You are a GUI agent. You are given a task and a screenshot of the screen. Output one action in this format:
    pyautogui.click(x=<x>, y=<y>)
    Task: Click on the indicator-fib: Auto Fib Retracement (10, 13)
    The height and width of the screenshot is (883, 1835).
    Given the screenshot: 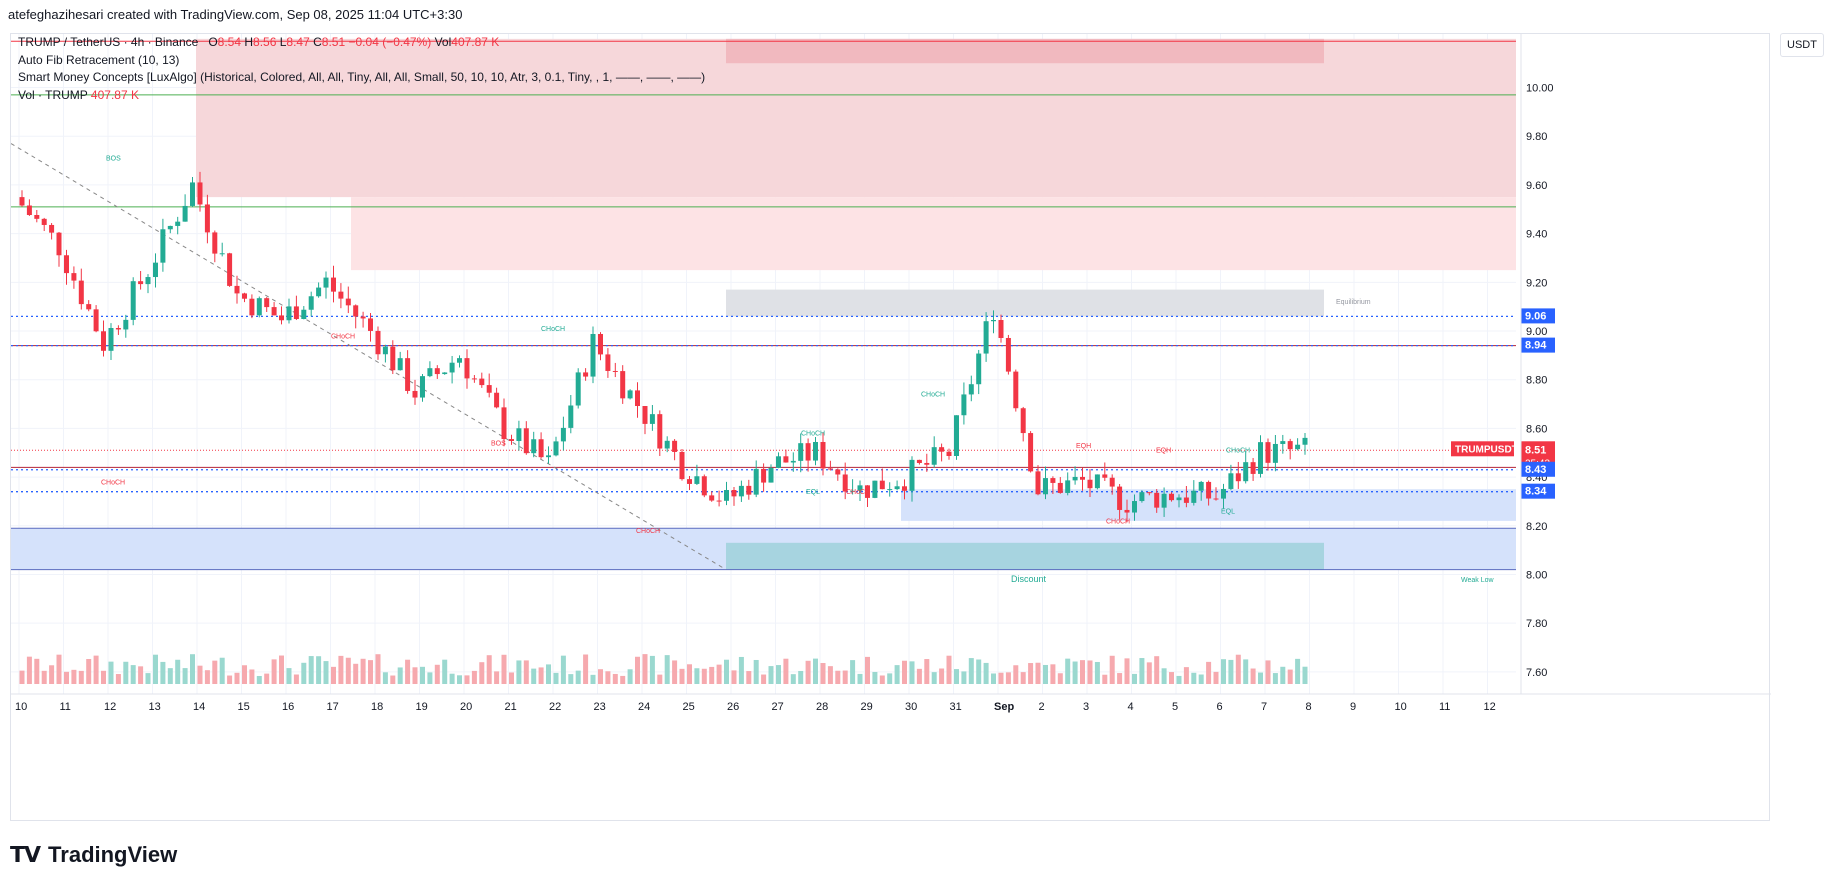 What is the action you would take?
    pyautogui.click(x=99, y=59)
    